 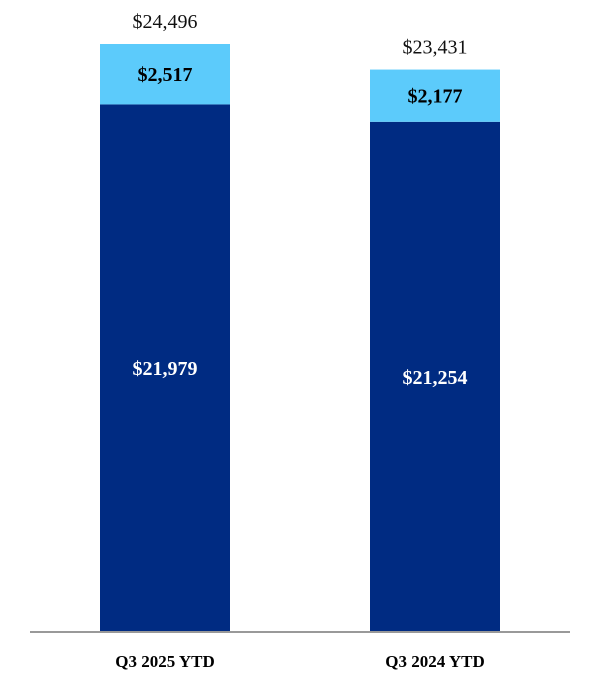 I want to click on total-label-0: $24,496, so click(x=165, y=22).